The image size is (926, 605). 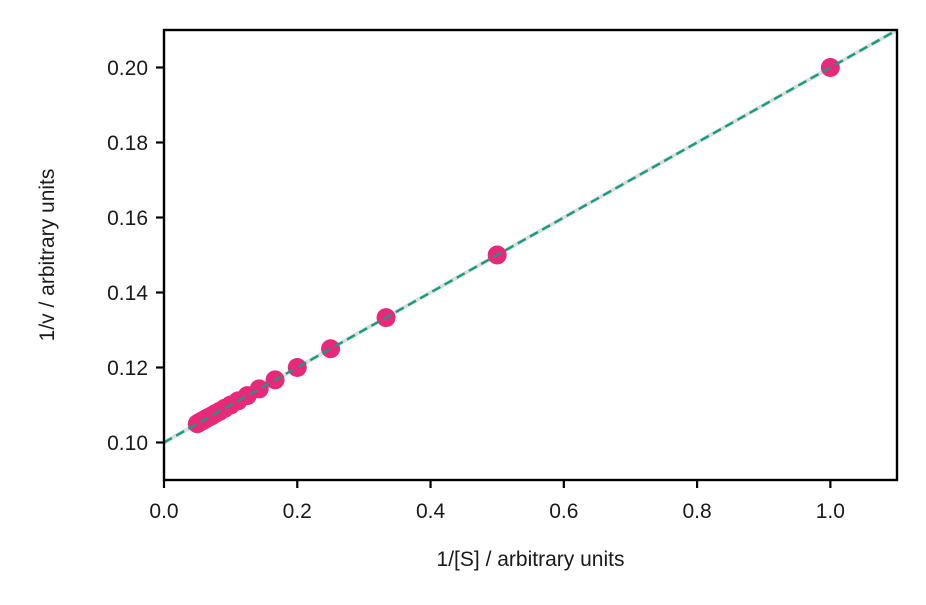 I want to click on x-tick-label: 0.4, so click(x=431, y=511).